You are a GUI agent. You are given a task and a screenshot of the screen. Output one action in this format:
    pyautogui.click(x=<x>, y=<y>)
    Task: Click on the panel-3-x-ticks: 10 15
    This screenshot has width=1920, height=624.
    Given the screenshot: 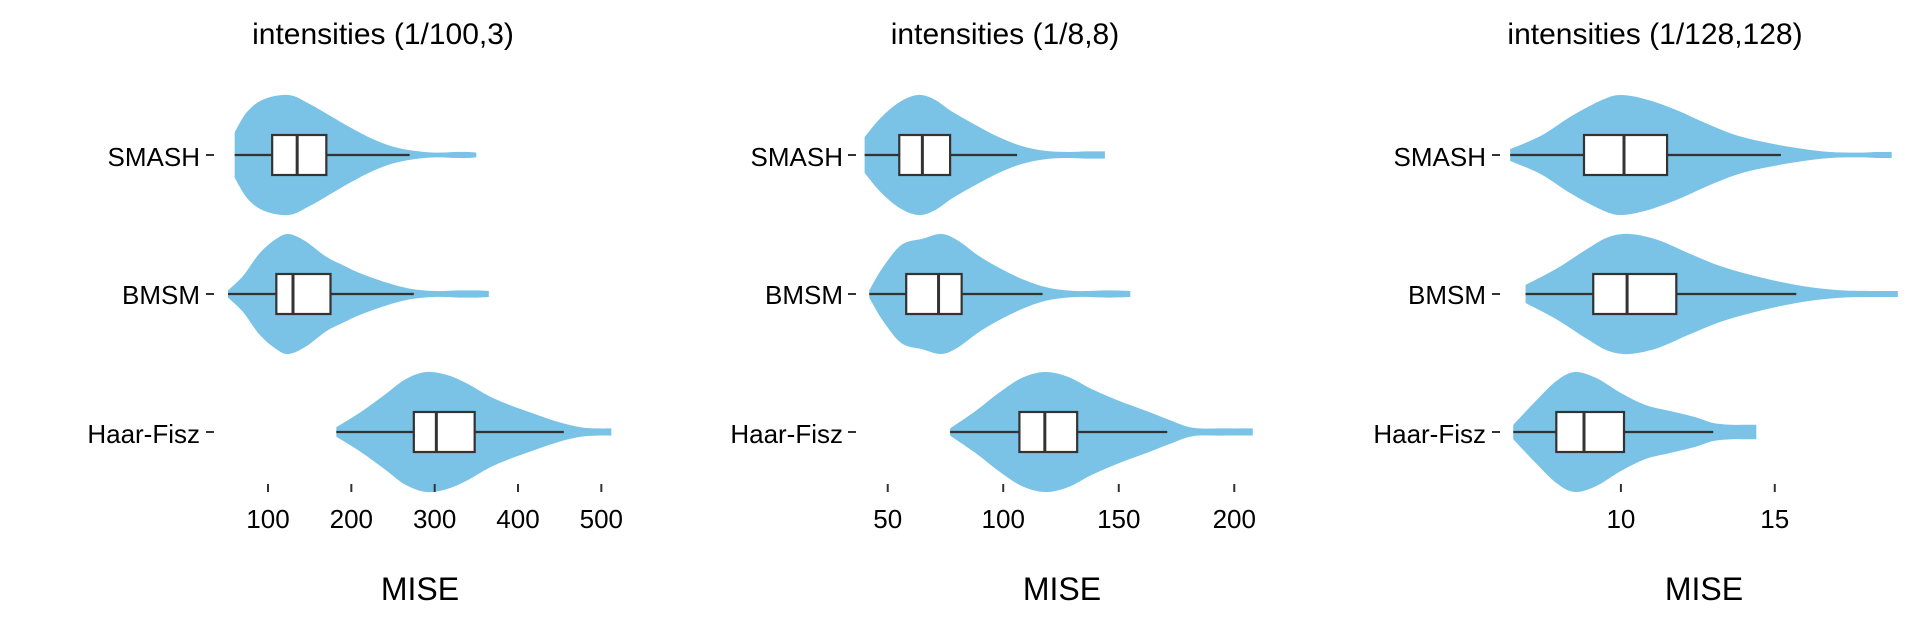 What is the action you would take?
    pyautogui.click(x=1697, y=509)
    